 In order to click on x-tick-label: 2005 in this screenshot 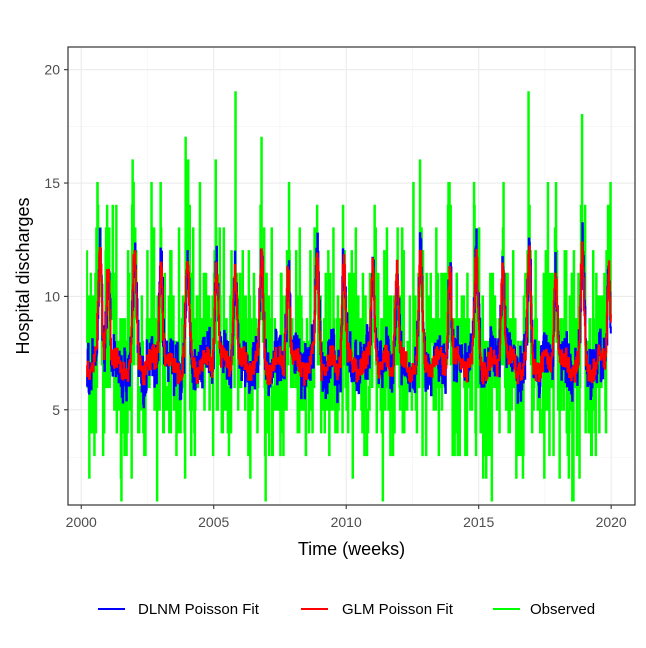, I will do `click(213, 522)`.